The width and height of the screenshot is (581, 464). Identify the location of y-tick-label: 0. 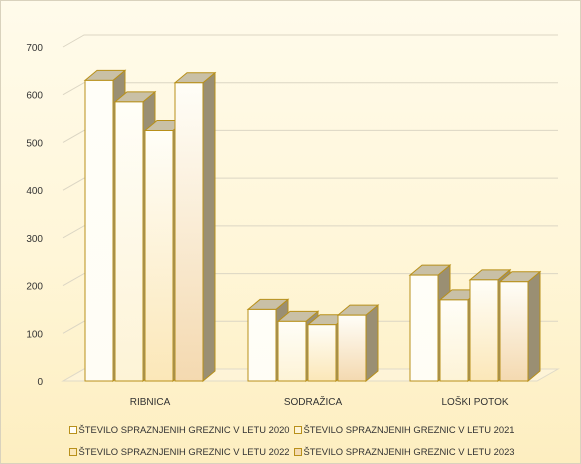
(40, 382).